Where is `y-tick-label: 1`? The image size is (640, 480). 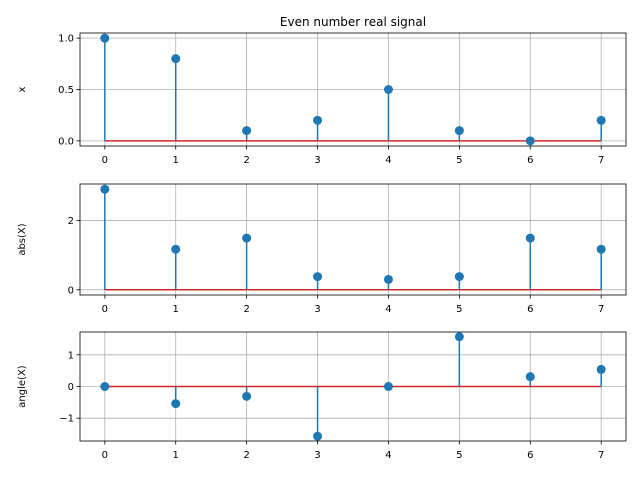
y-tick-label: 1 is located at coordinates (71, 355).